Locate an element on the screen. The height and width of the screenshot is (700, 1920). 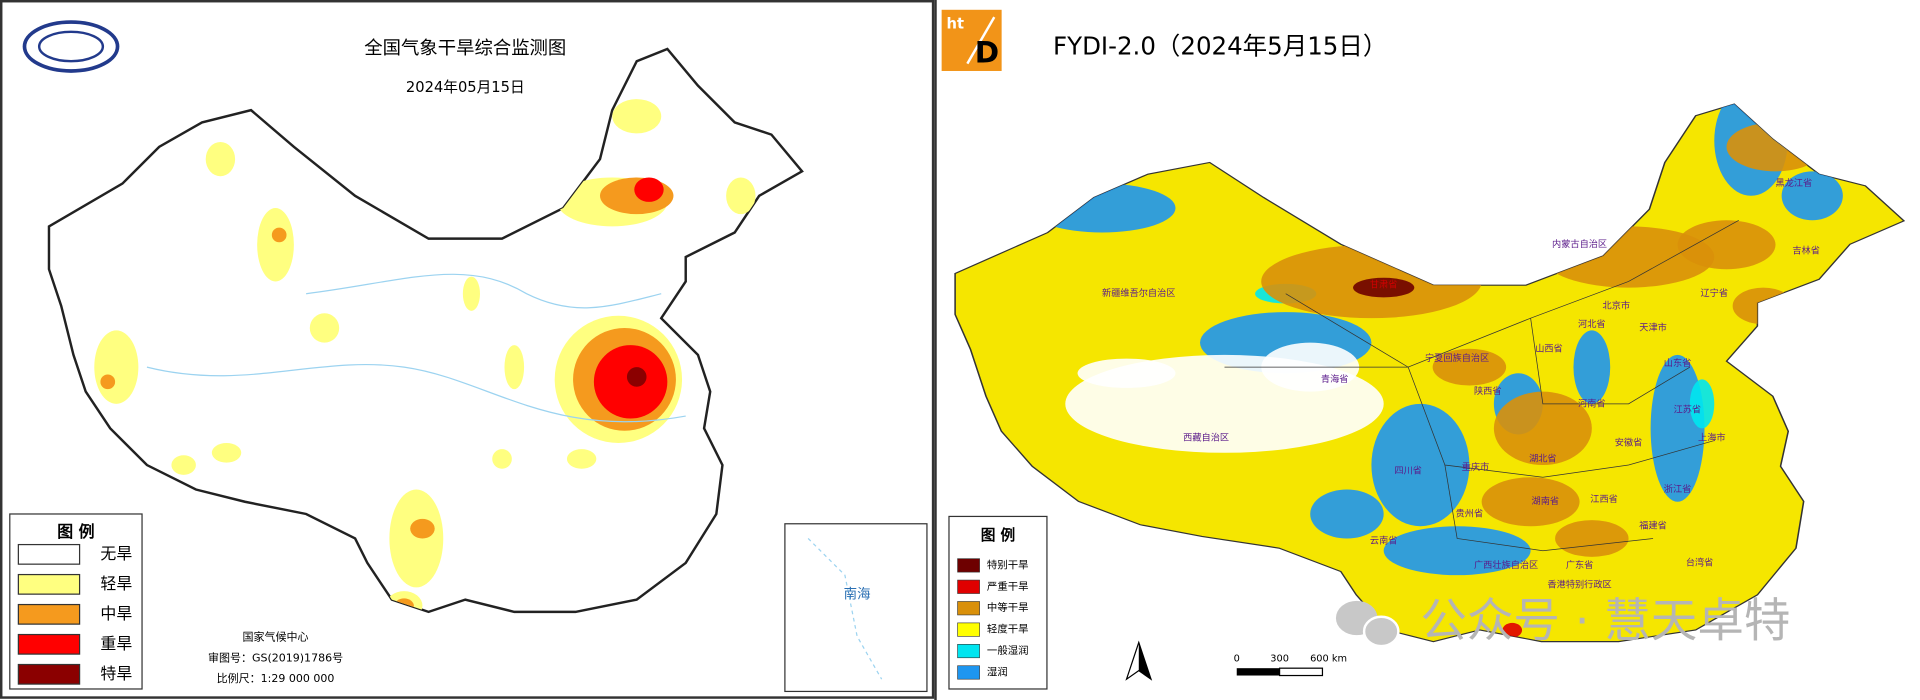
province-label: 吉林省 is located at coordinates (1806, 250).